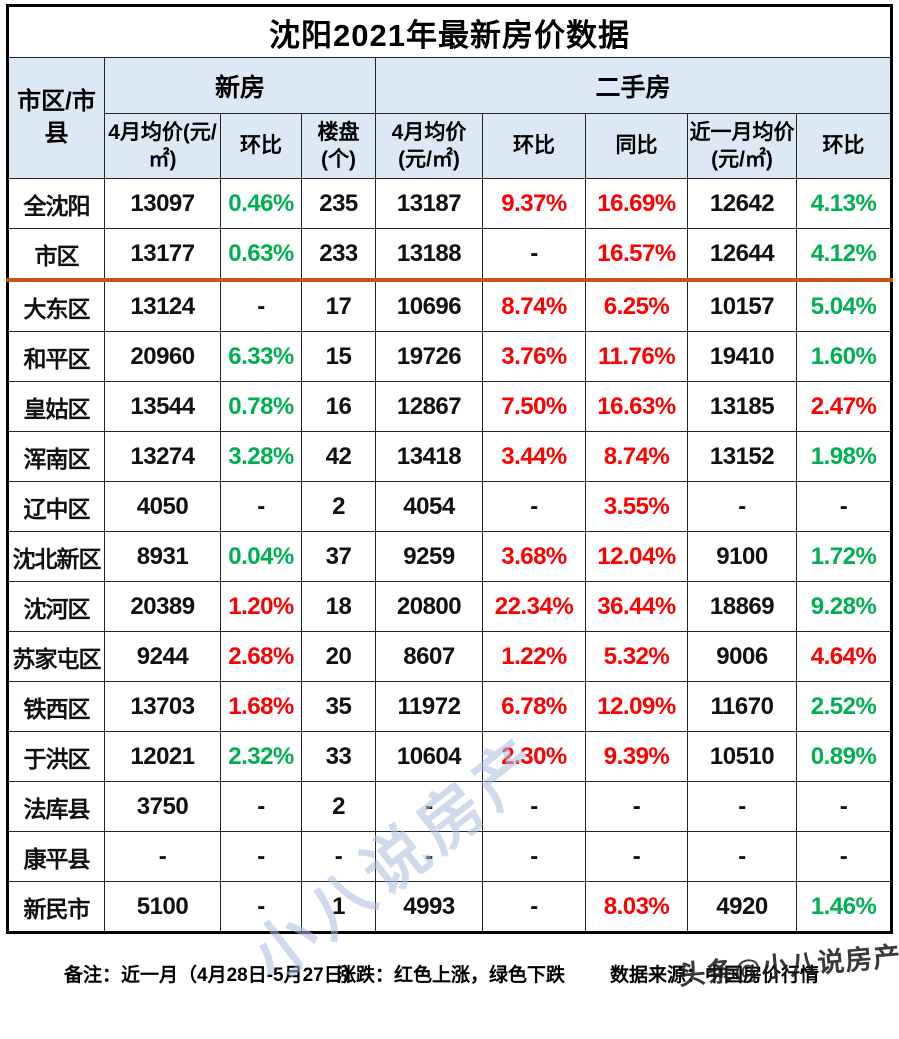  Describe the element at coordinates (636, 907) in the screenshot. I see `data-cell: 8.03%` at that location.